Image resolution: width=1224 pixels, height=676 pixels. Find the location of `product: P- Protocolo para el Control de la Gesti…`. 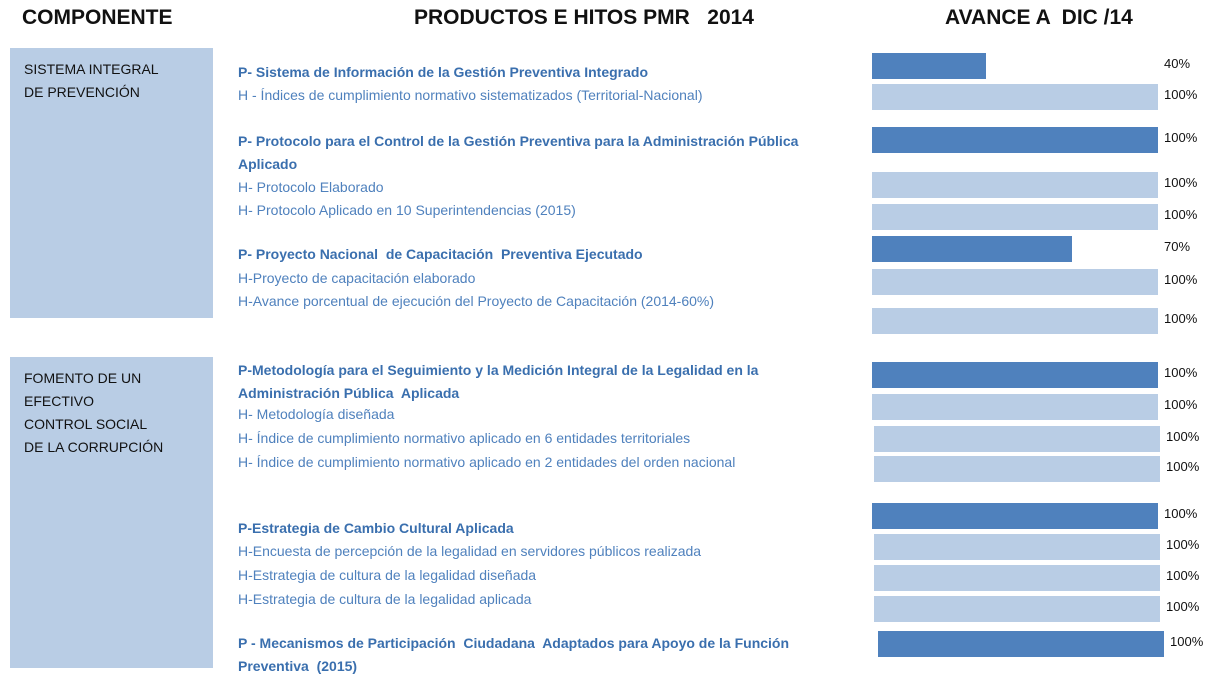

product: P- Protocolo para el Control de la Gesti… is located at coordinates (520, 152).